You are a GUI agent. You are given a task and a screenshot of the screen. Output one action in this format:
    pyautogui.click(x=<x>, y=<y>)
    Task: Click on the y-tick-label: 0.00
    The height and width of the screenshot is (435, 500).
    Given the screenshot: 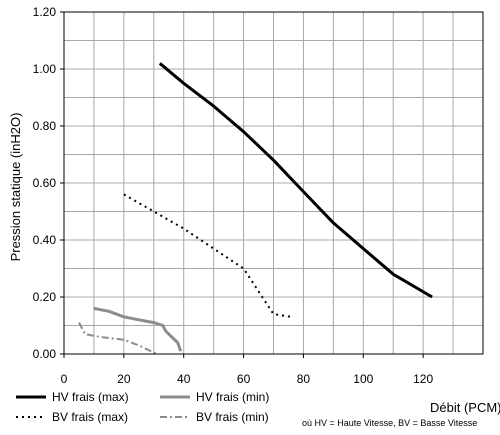 What is the action you would take?
    pyautogui.click(x=45, y=354)
    